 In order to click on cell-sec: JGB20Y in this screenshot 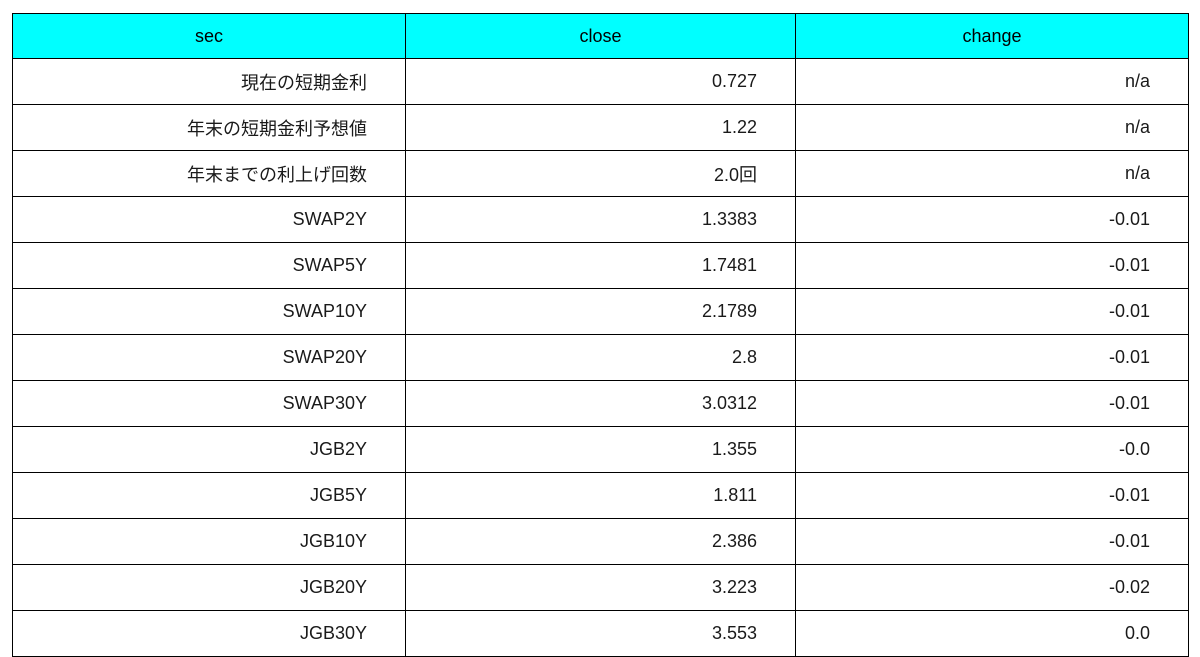, I will do `click(209, 587)`.